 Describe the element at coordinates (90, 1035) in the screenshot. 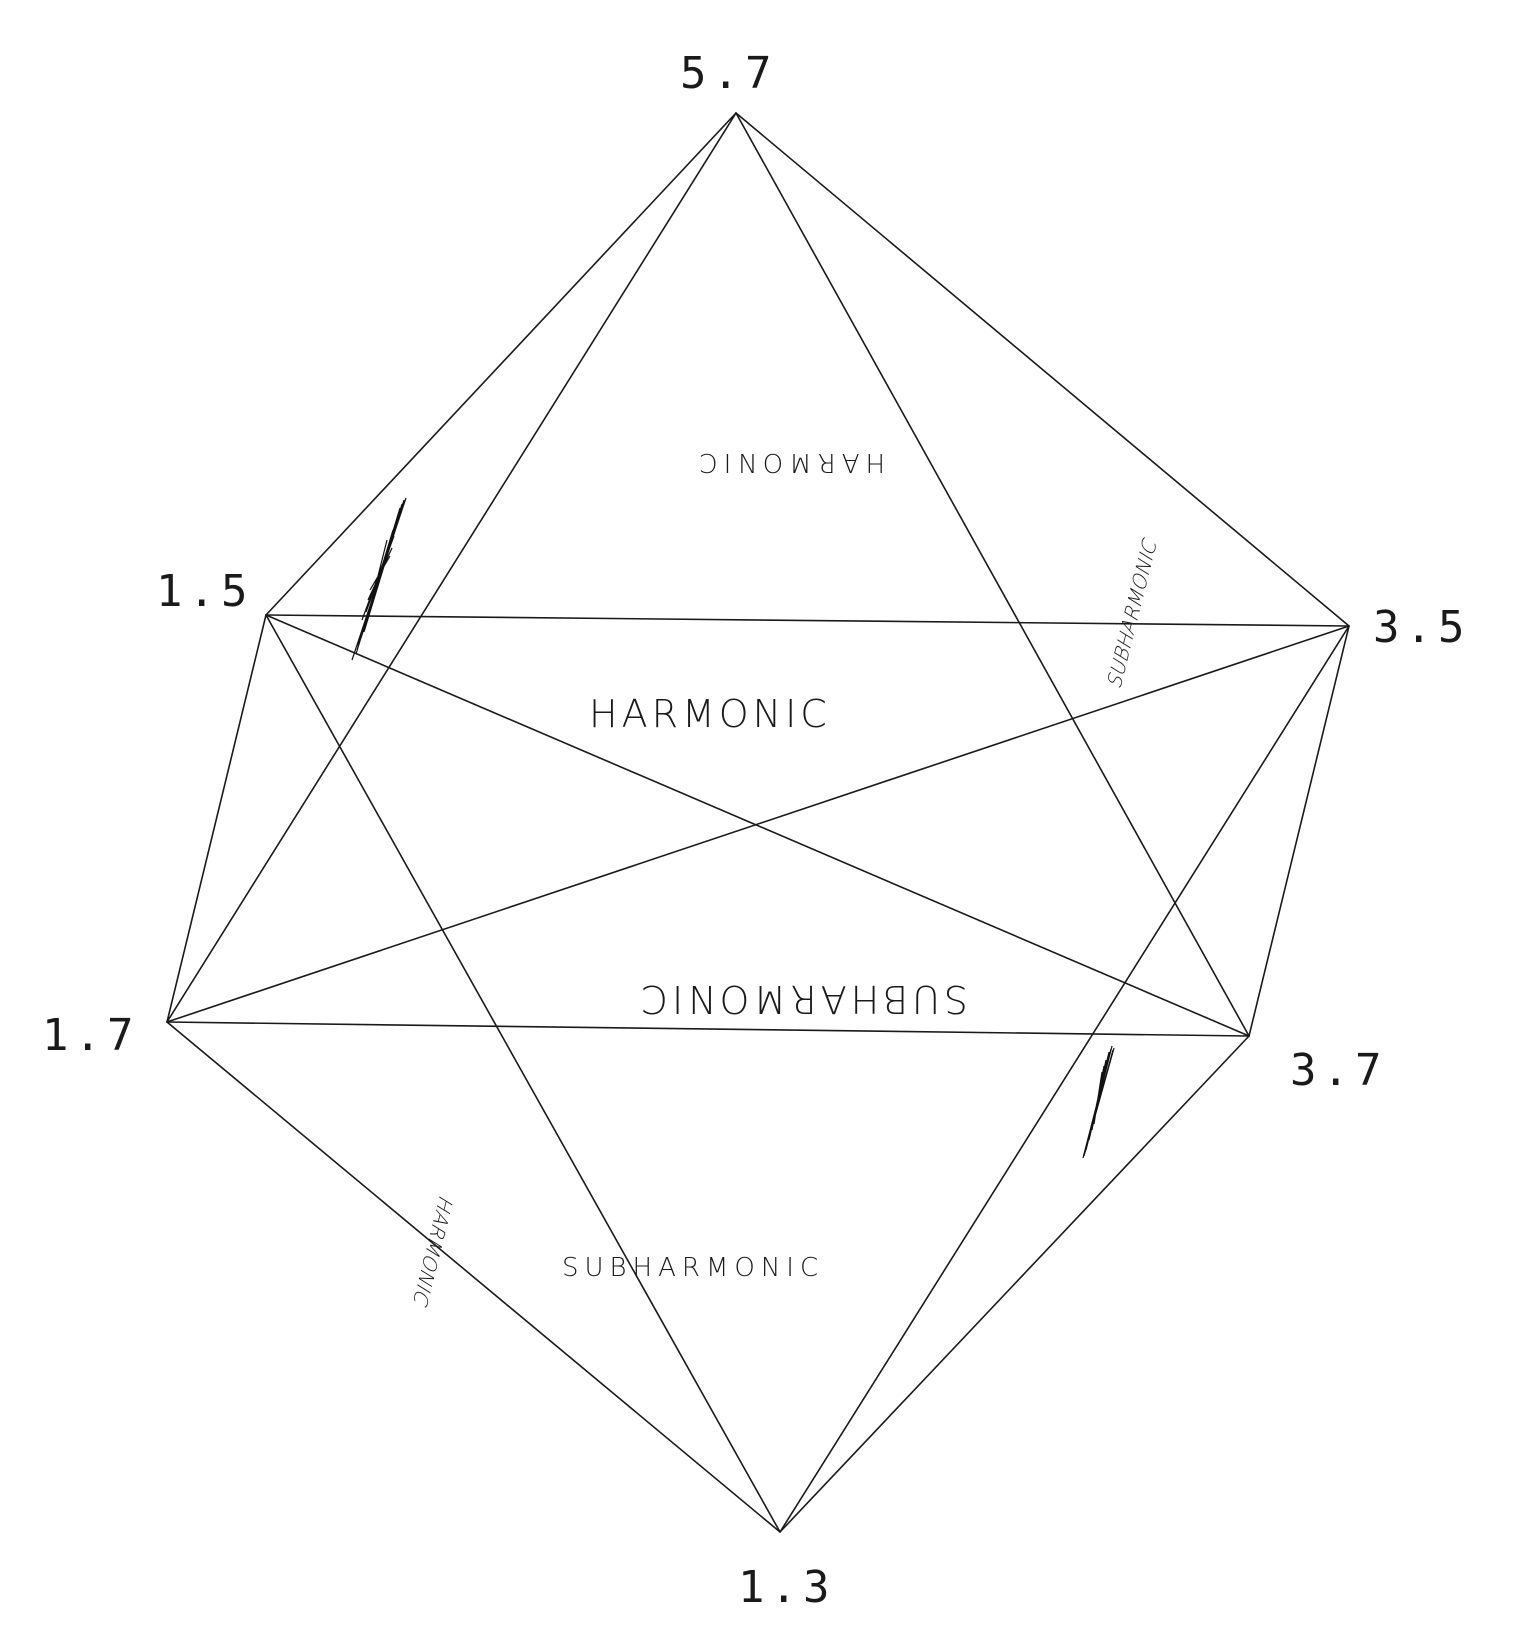

I see `vertex-label-lower-left: 1.7` at that location.